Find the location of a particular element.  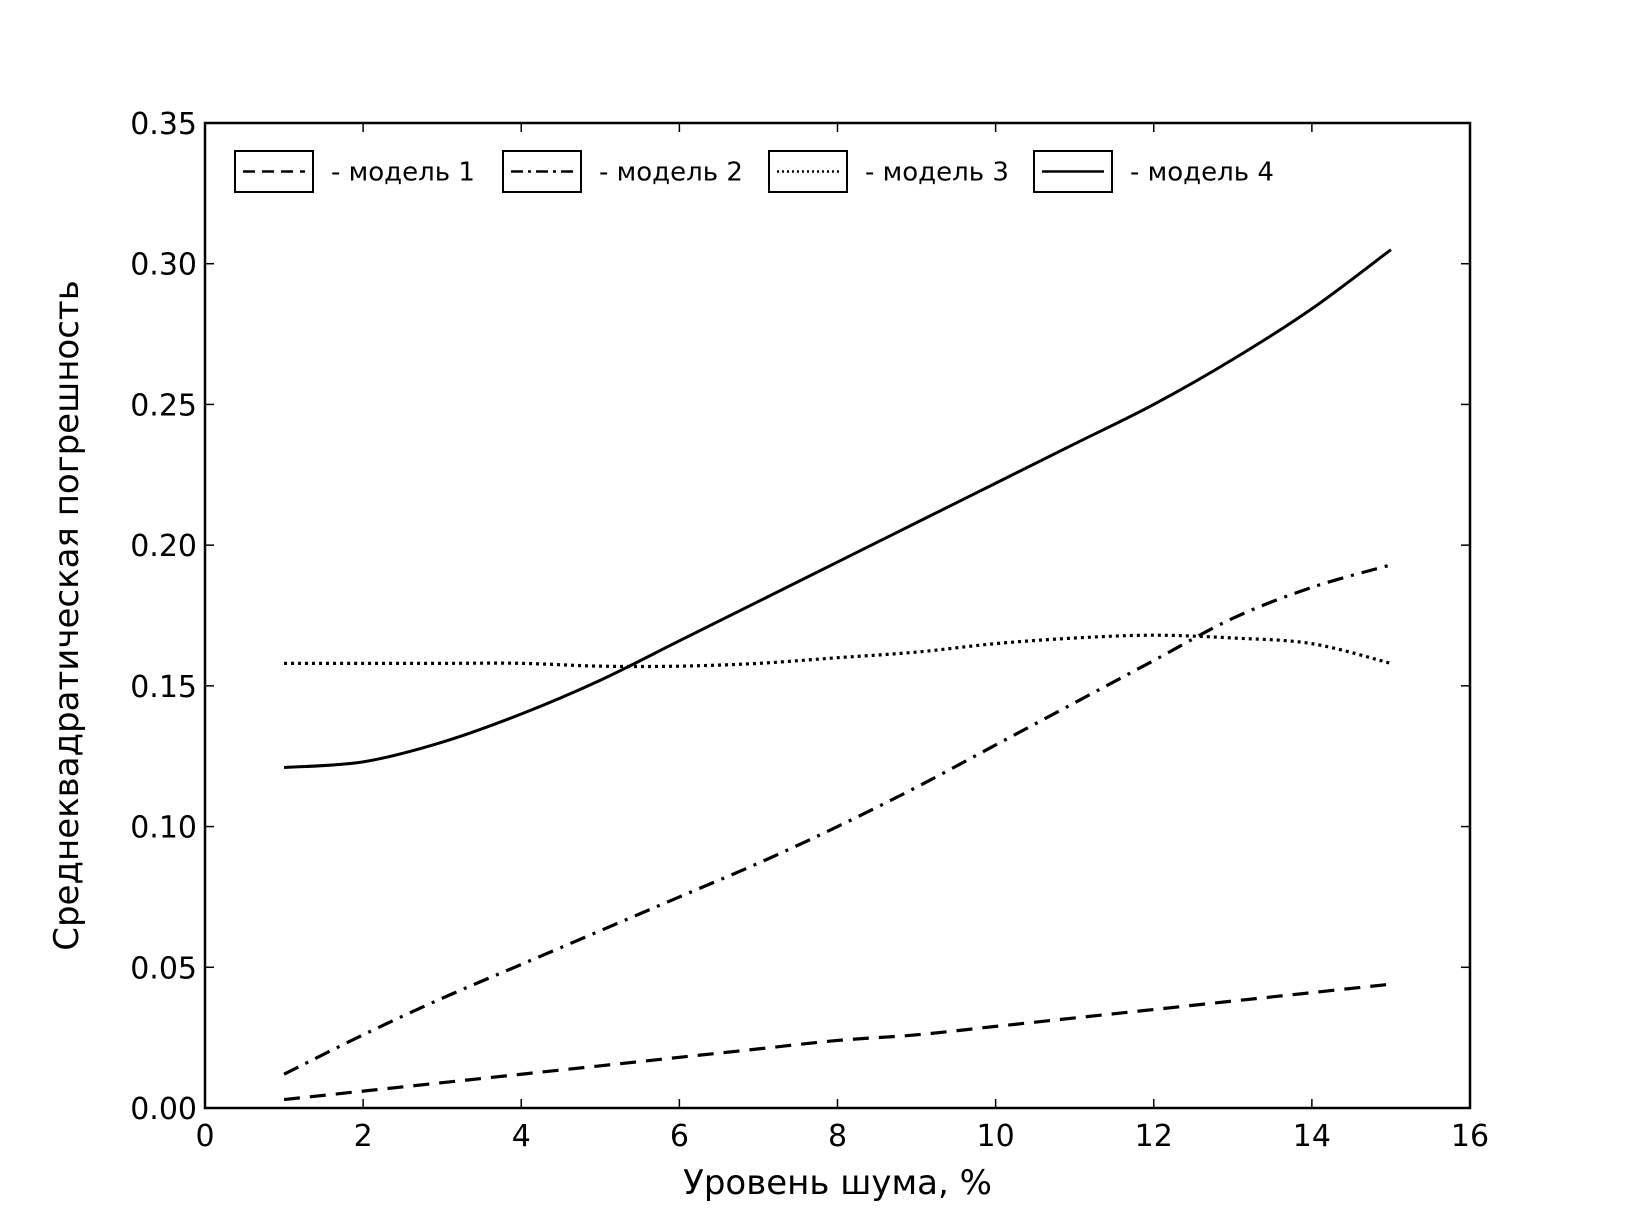

x-tick-label: 12 is located at coordinates (1154, 1136).